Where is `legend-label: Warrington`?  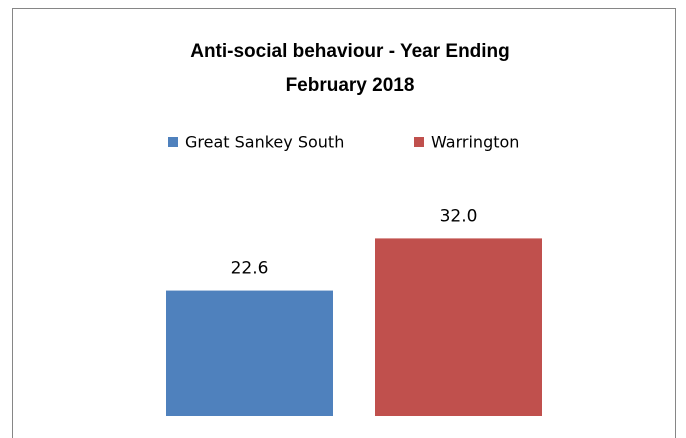 legend-label: Warrington is located at coordinates (475, 142).